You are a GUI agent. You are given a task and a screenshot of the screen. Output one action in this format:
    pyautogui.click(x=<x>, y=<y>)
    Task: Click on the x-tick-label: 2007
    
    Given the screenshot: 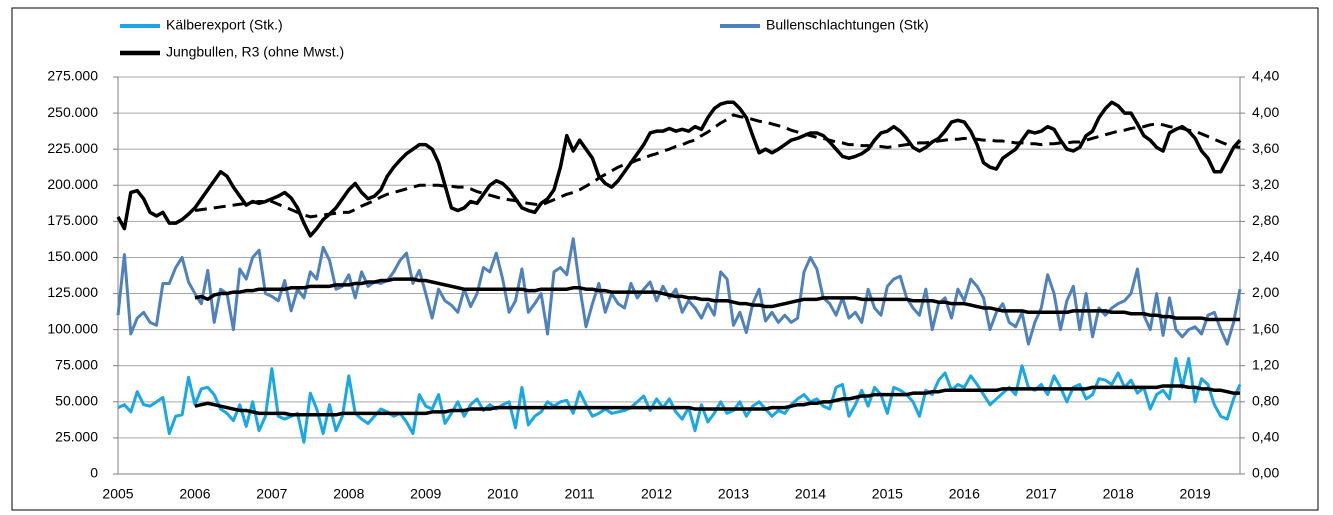 What is the action you would take?
    pyautogui.click(x=271, y=494)
    